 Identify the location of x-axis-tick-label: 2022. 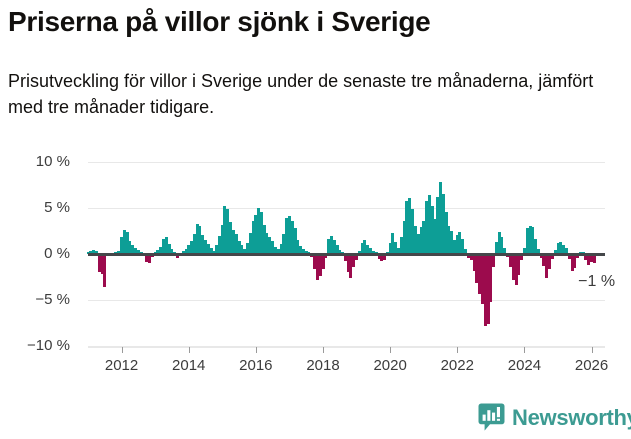
(457, 365).